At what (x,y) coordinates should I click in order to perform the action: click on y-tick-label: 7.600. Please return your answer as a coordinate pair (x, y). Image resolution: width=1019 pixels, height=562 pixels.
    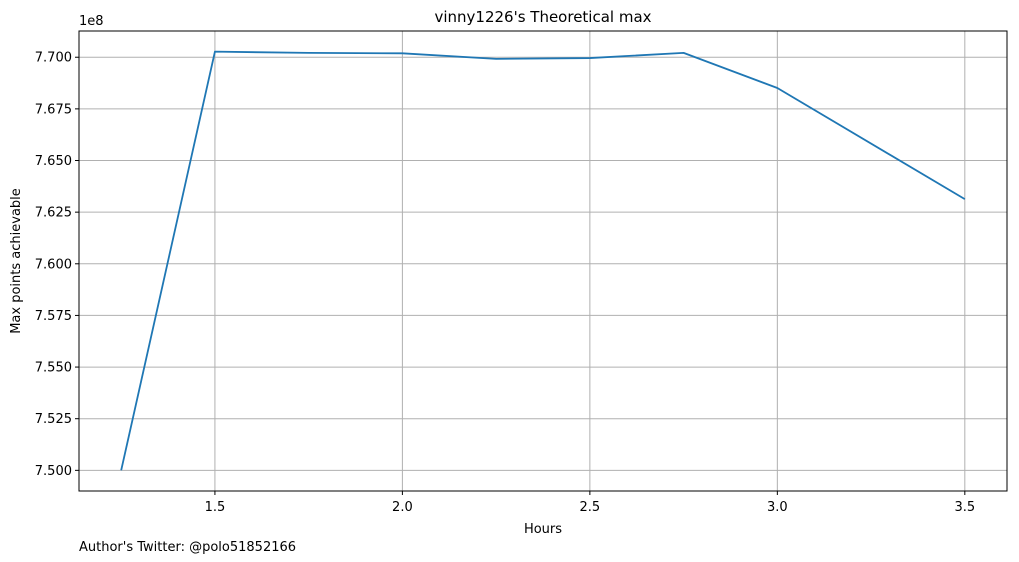
    Looking at the image, I should click on (53, 264).